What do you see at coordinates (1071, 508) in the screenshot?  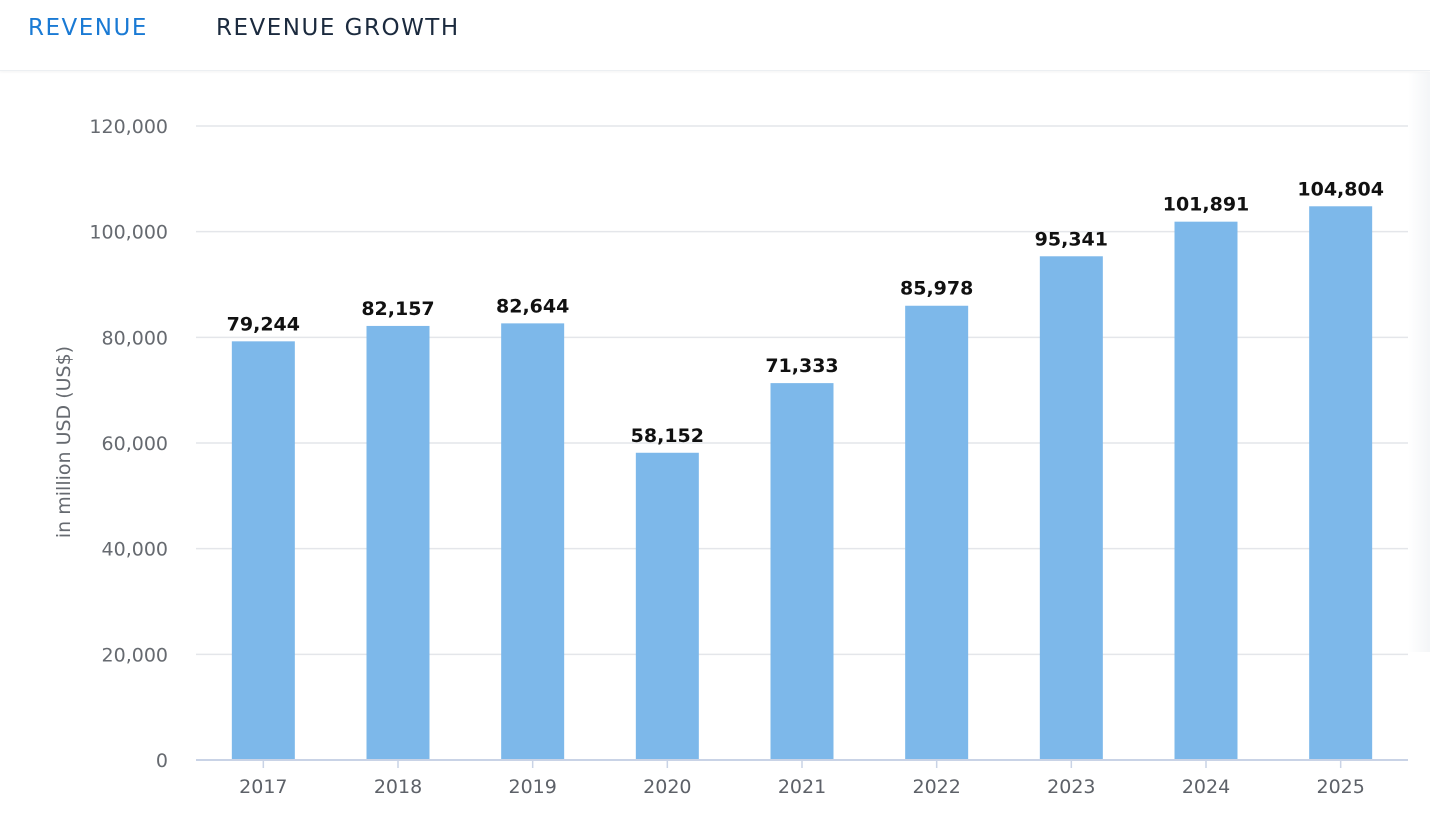 I see `bar-2023` at bounding box center [1071, 508].